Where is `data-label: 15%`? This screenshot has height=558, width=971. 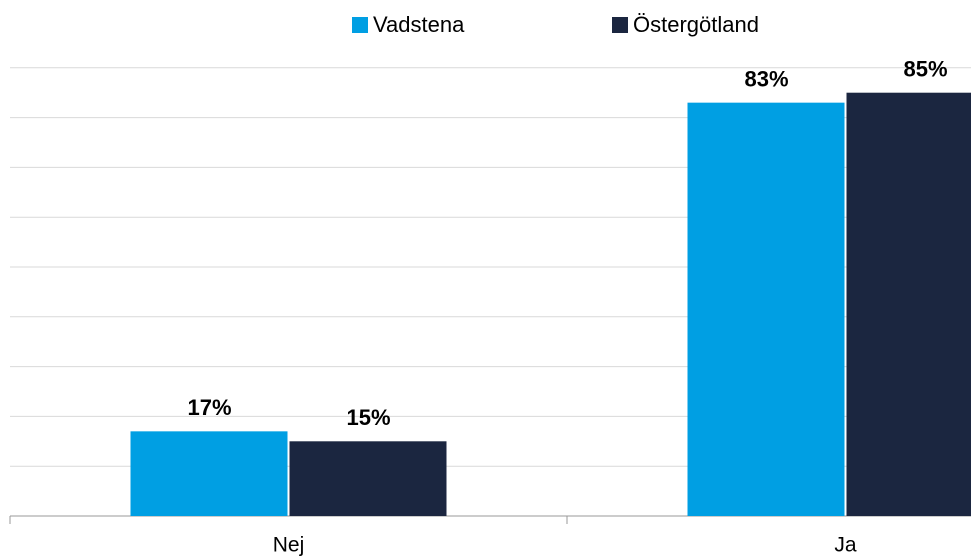 data-label: 15% is located at coordinates (368, 417).